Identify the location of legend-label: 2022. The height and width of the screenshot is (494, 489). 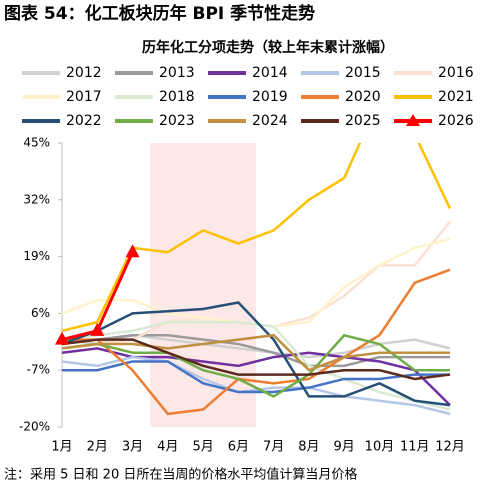
(84, 121).